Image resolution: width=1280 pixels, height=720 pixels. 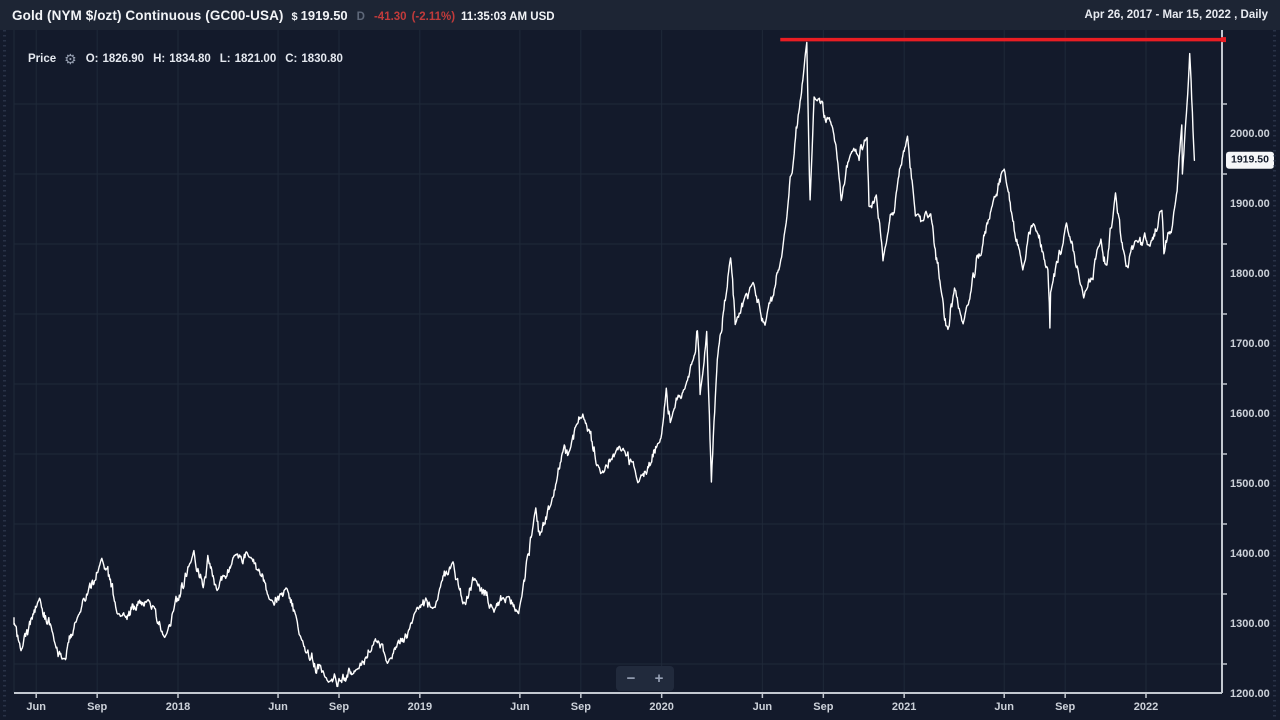 I want to click on open-label: O:, so click(x=92, y=59).